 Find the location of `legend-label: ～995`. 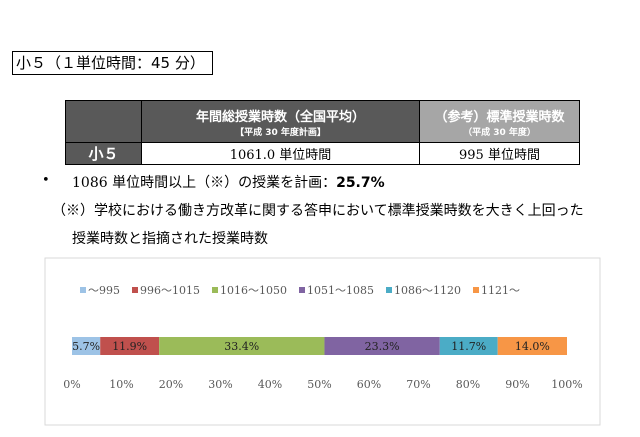

legend-label: ～995 is located at coordinates (104, 290).